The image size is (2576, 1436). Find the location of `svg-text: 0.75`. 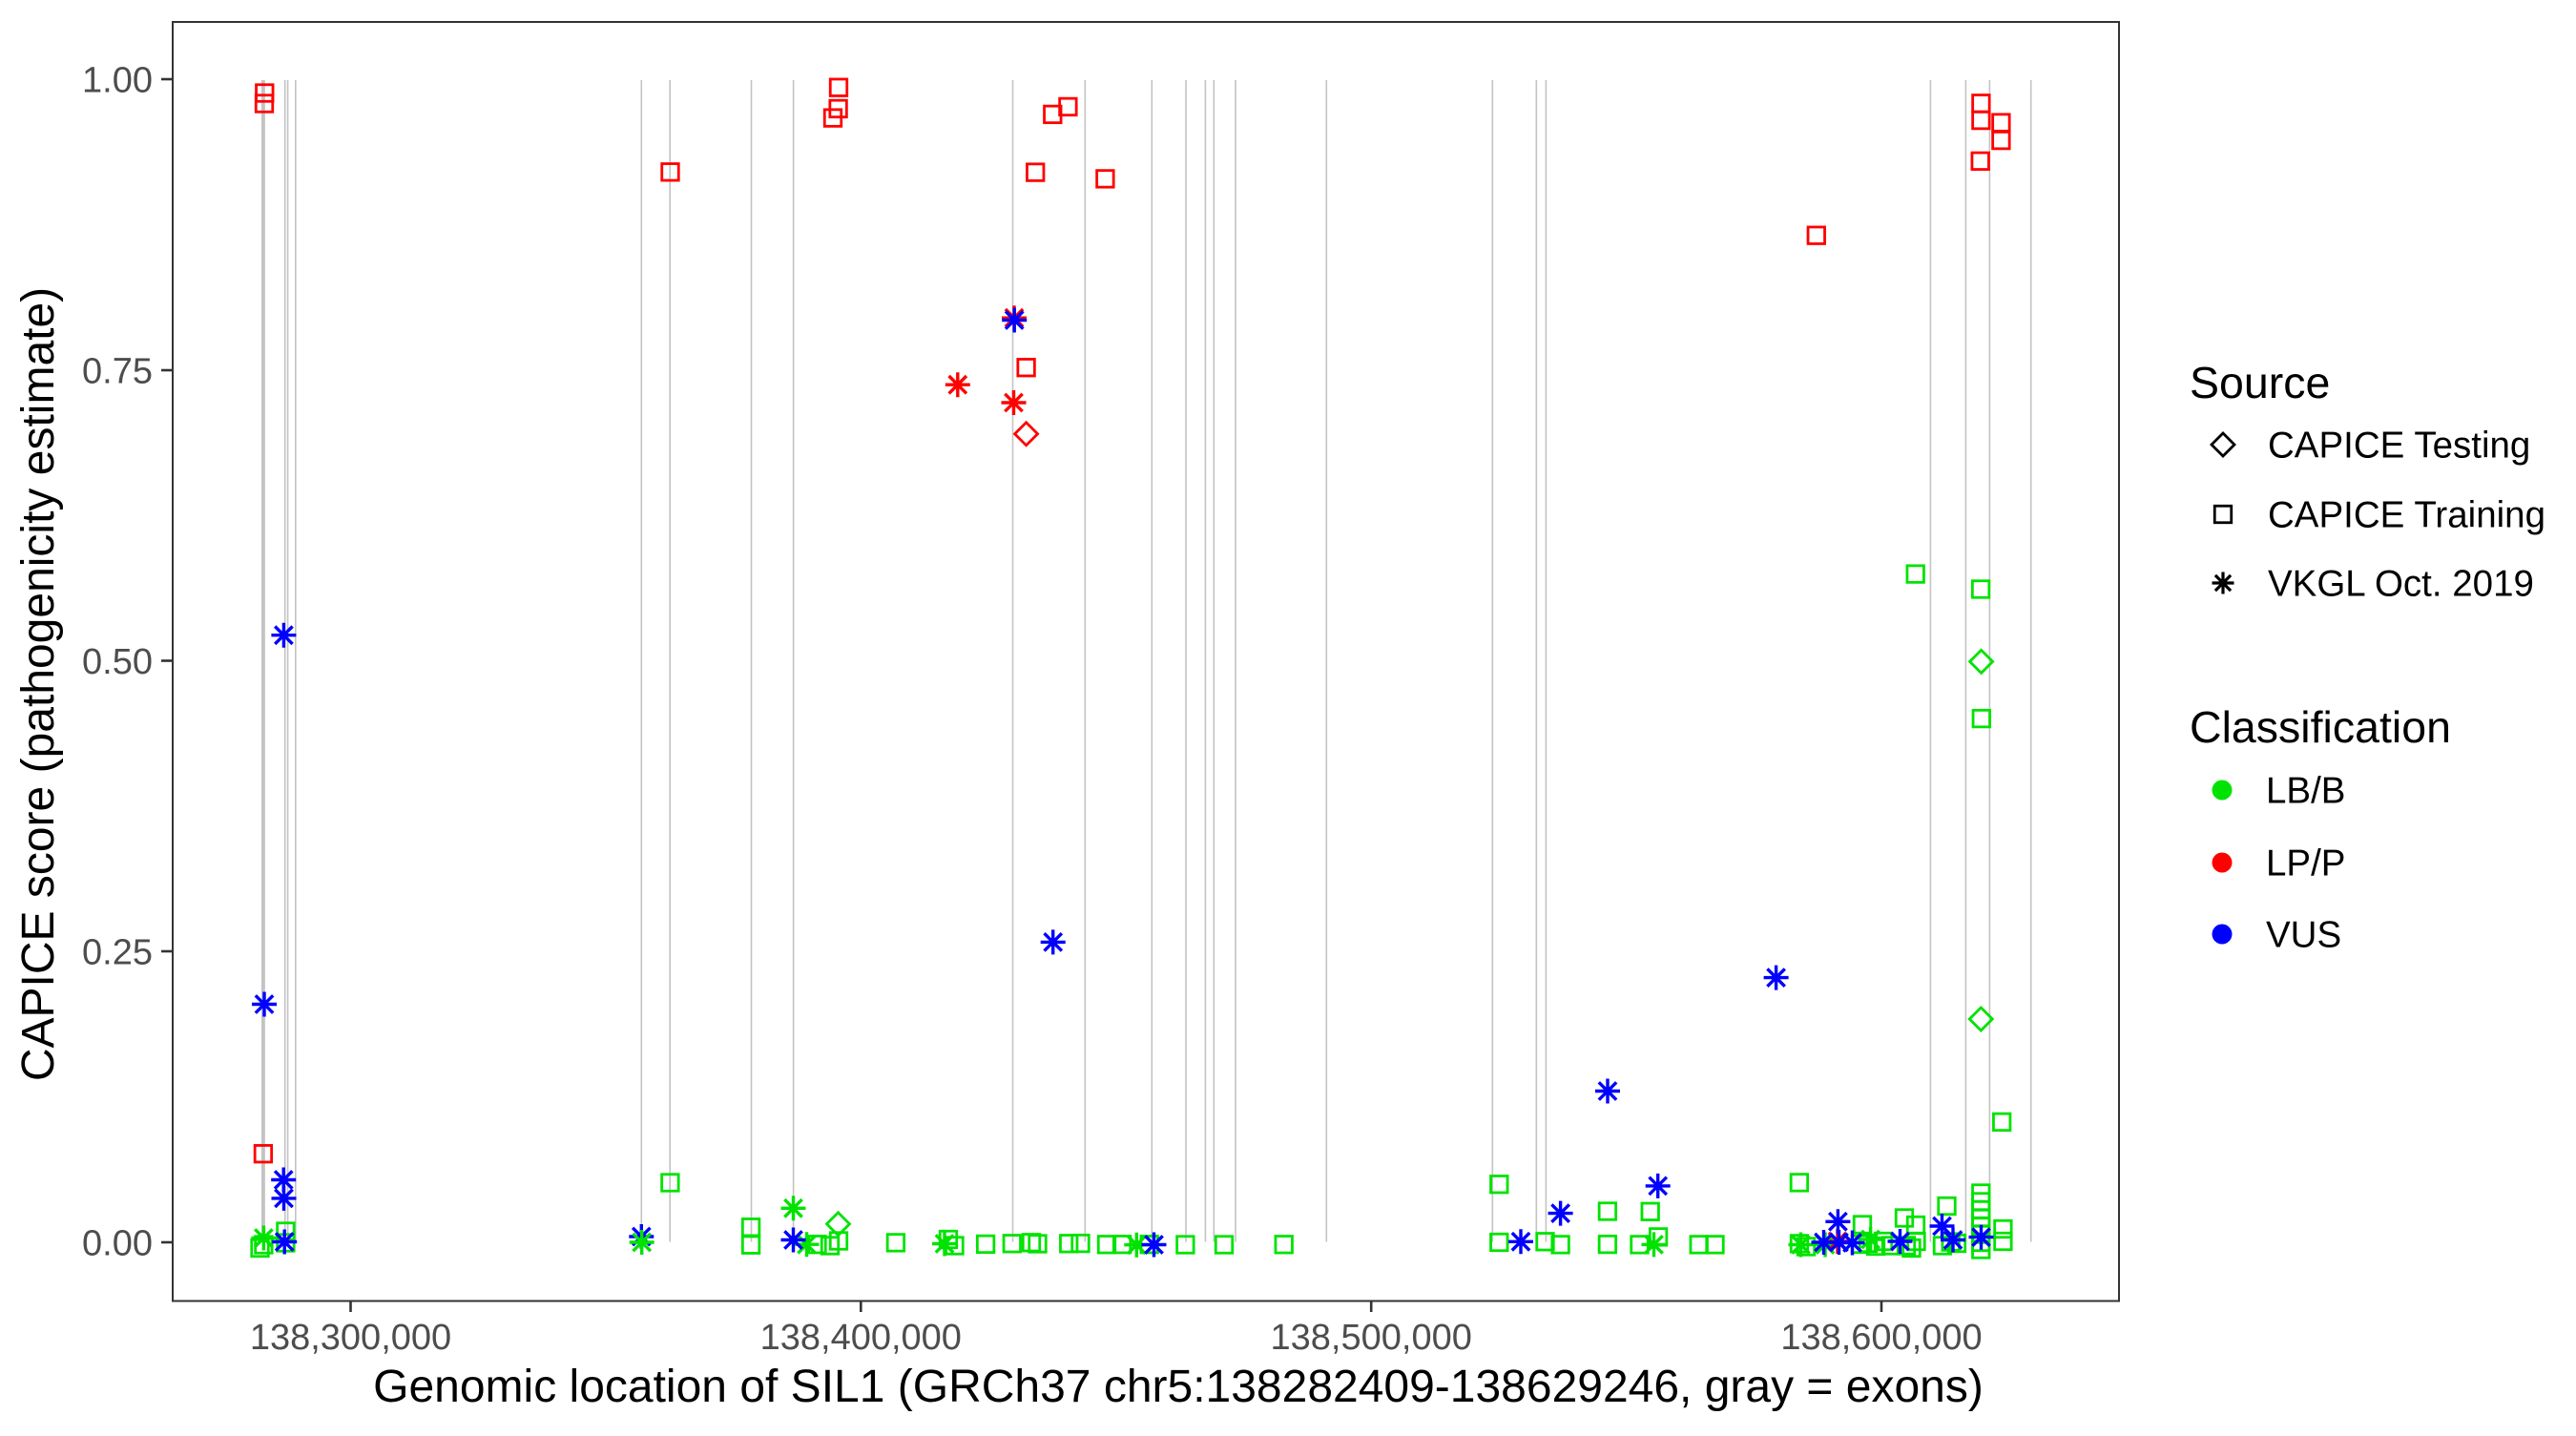

svg-text: 0.75 is located at coordinates (117, 372).